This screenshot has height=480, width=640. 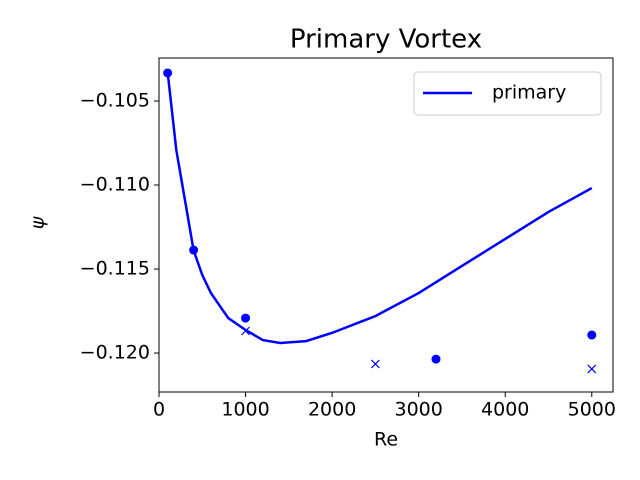 What do you see at coordinates (115, 269) in the screenshot?
I see `y-tick-label: −0.115` at bounding box center [115, 269].